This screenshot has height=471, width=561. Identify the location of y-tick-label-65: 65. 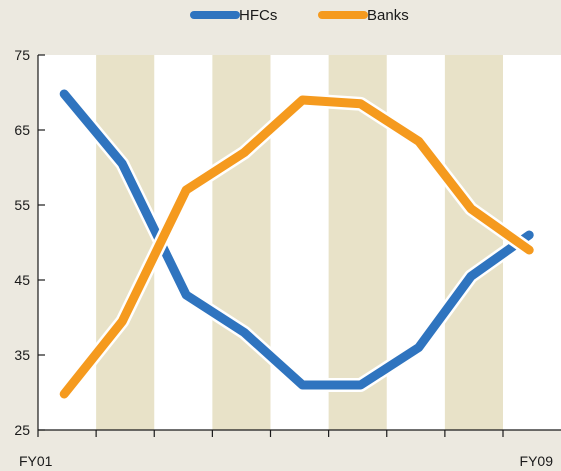
(22, 130).